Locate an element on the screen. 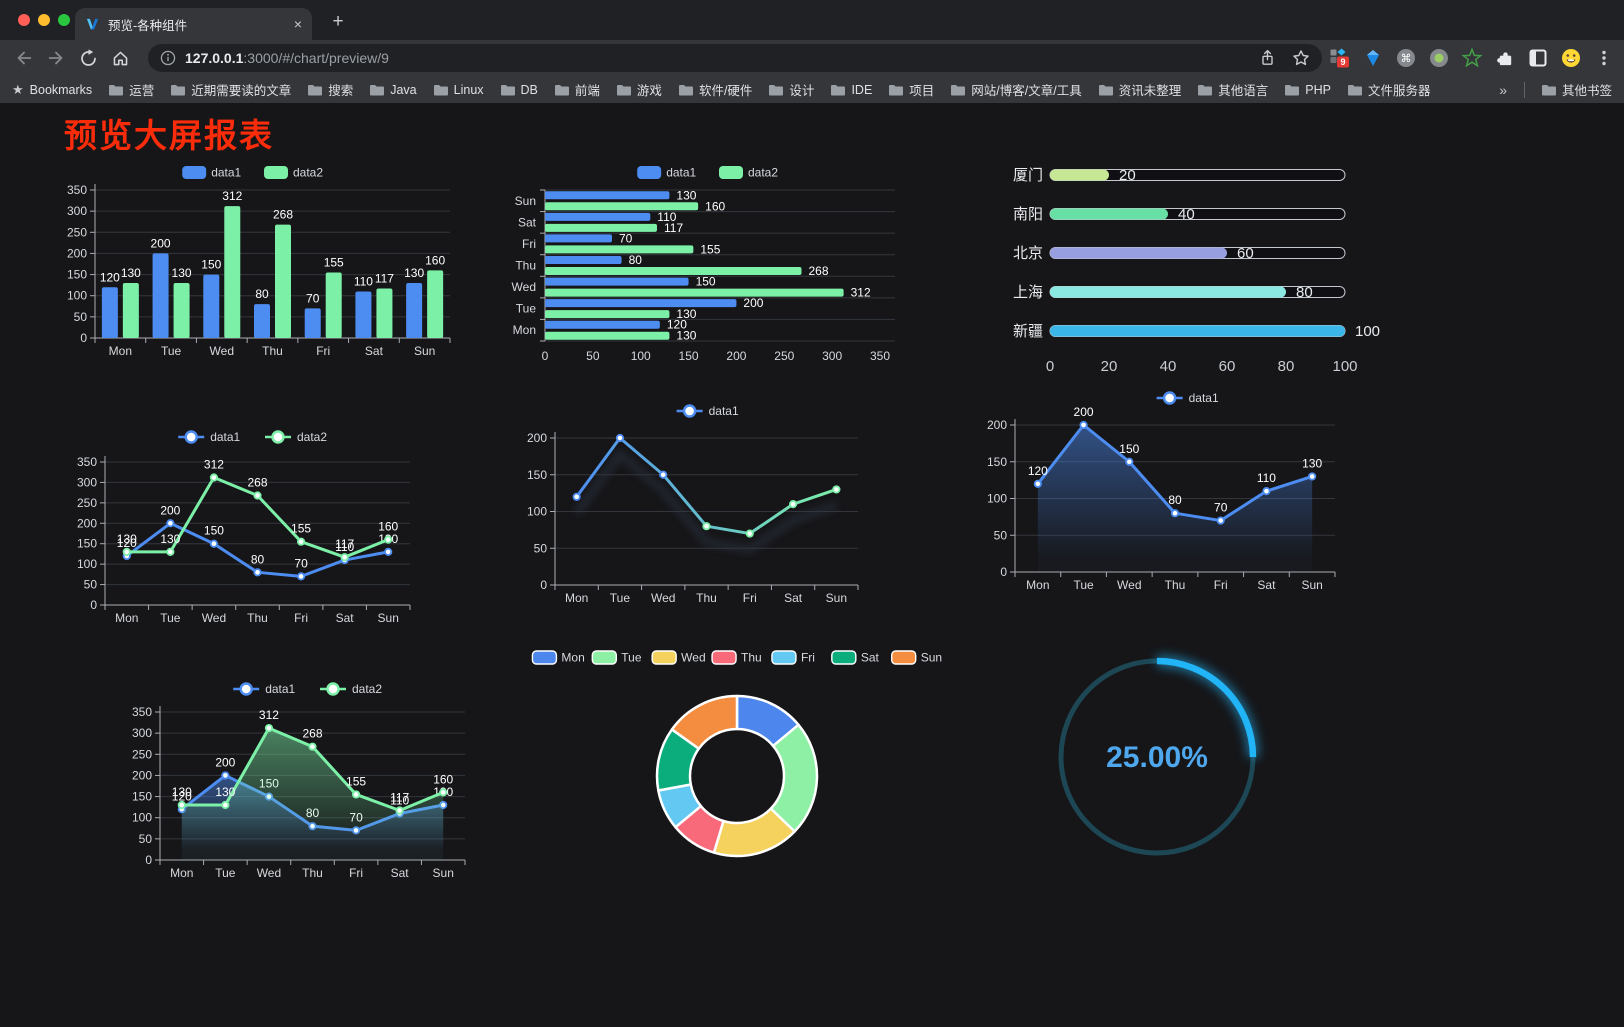 The image size is (1624, 1027). emoji-extension-icon is located at coordinates (1571, 58).